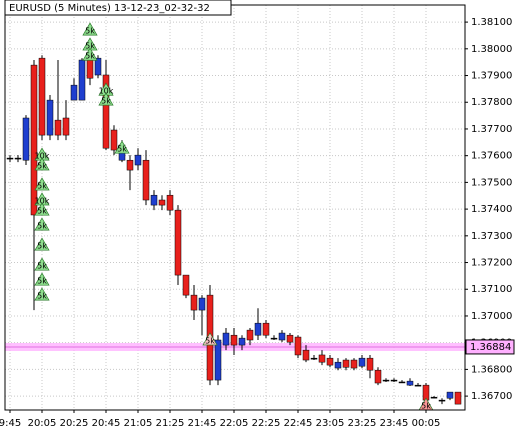 The image size is (517, 436). What do you see at coordinates (74, 423) in the screenshot?
I see `x-tick-label: 20:25` at bounding box center [74, 423].